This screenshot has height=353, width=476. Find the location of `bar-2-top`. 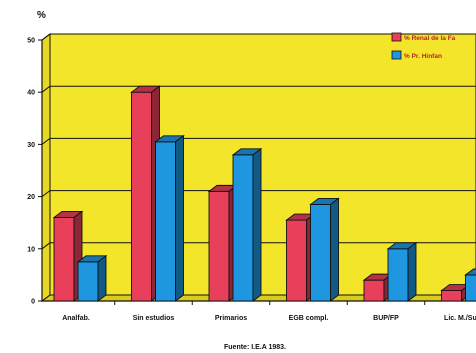

bar-2-top is located at coordinates (470, 272).